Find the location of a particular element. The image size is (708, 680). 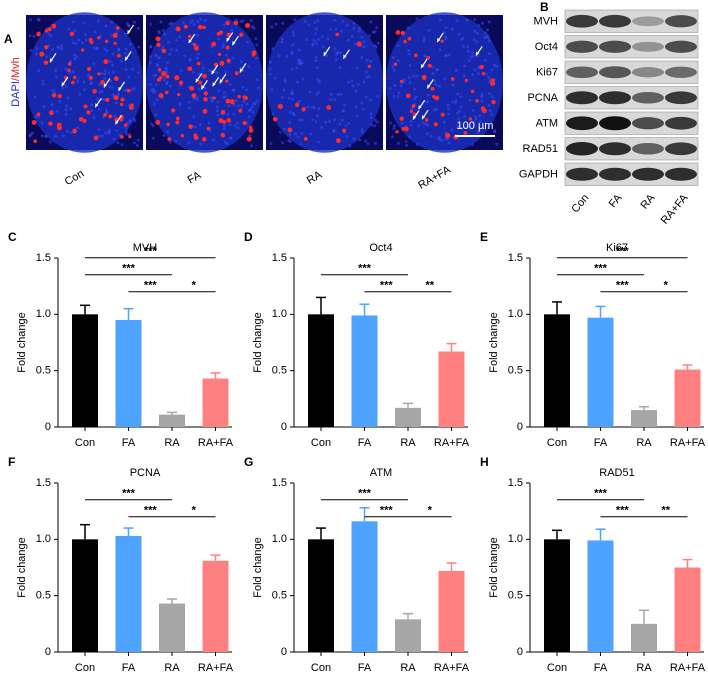

protein-label: Ki67 is located at coordinates (547, 73).